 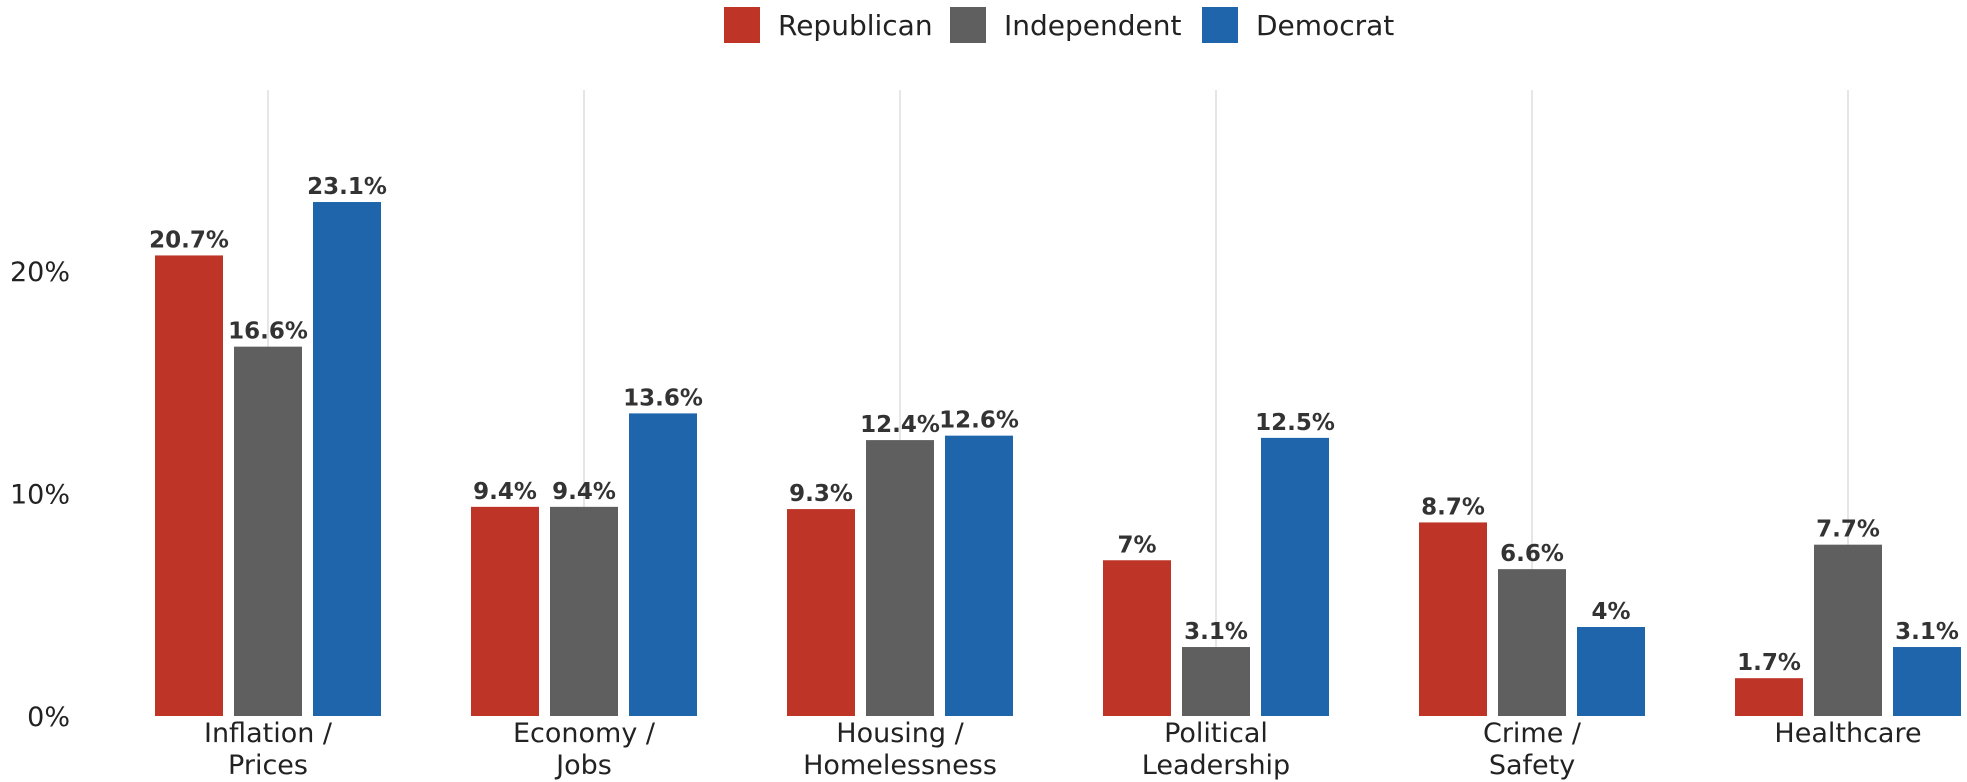 What do you see at coordinates (742, 25) in the screenshot?
I see `legend-swatch-republican` at bounding box center [742, 25].